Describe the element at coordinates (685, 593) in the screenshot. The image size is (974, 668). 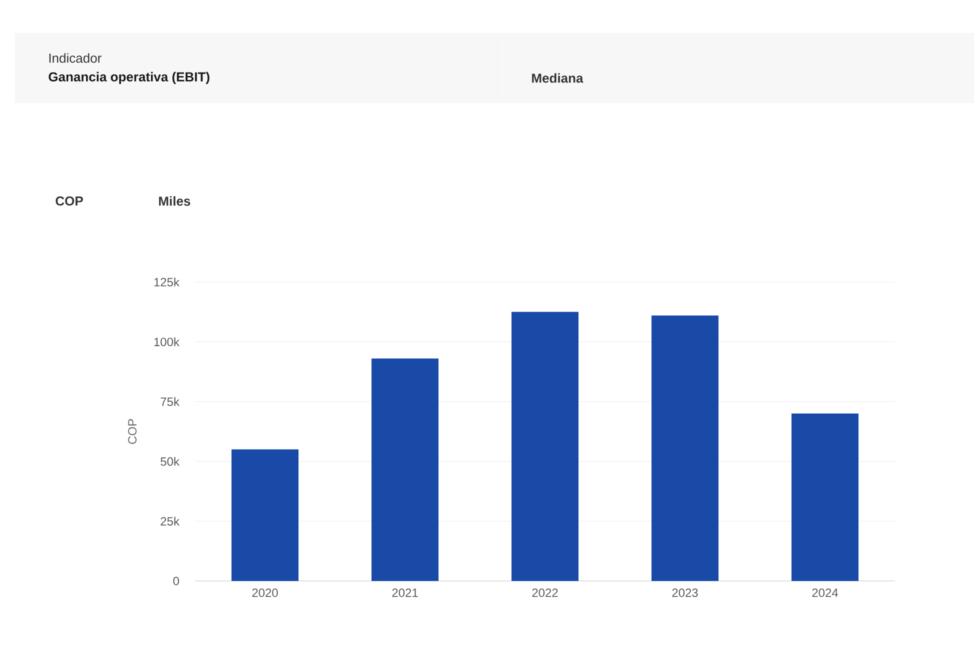
I see `x-tick-label: 2023` at that location.